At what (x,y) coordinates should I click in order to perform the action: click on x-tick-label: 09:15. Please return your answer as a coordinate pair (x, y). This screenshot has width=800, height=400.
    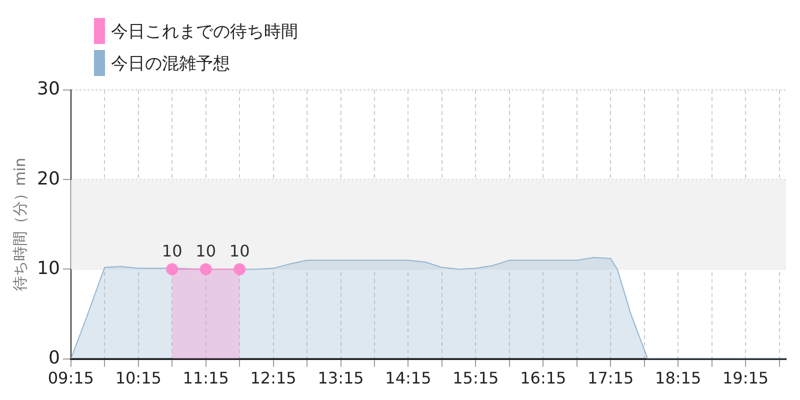
    Looking at the image, I should click on (71, 378).